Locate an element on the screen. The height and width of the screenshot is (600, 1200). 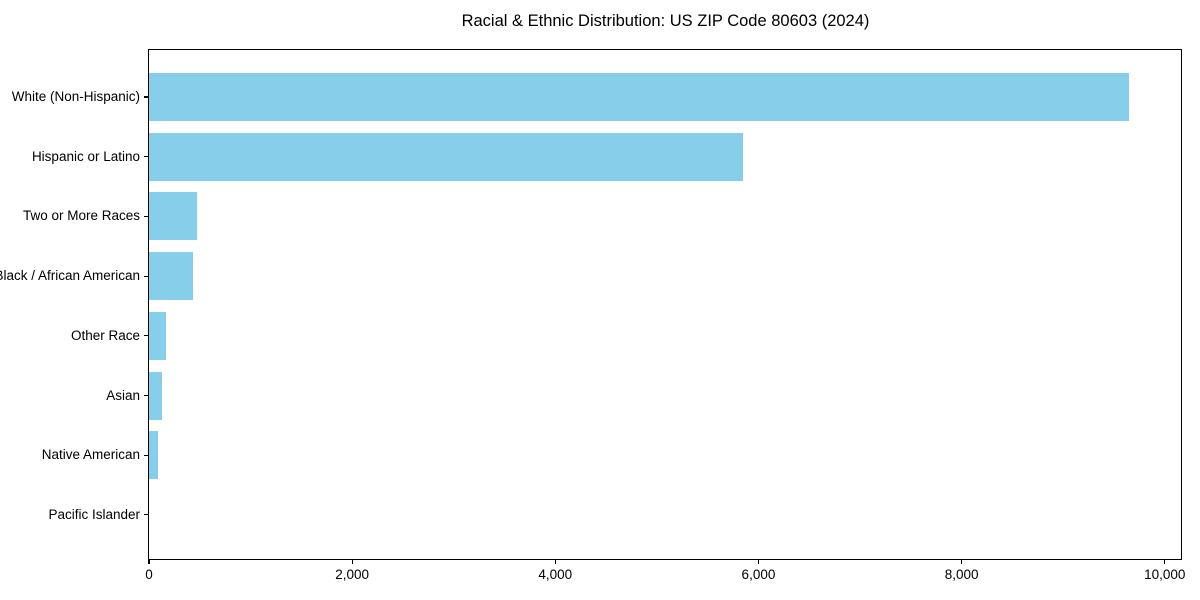
x-axis-tick-label: 10,000 is located at coordinates (1165, 574).